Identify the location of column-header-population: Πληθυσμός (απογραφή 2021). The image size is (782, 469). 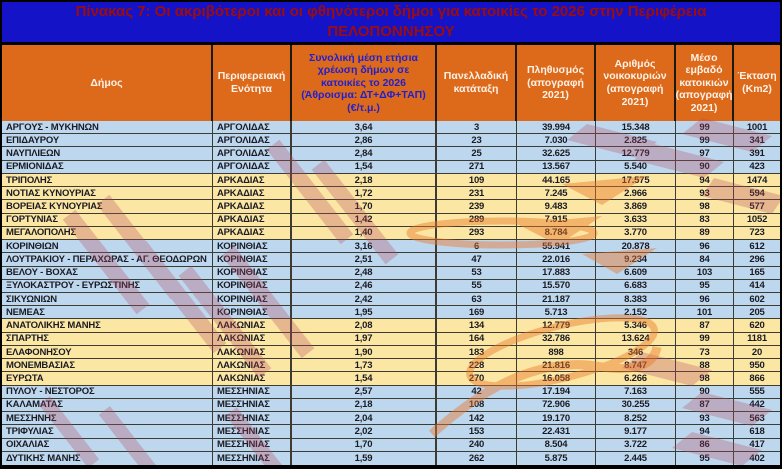
(556, 83).